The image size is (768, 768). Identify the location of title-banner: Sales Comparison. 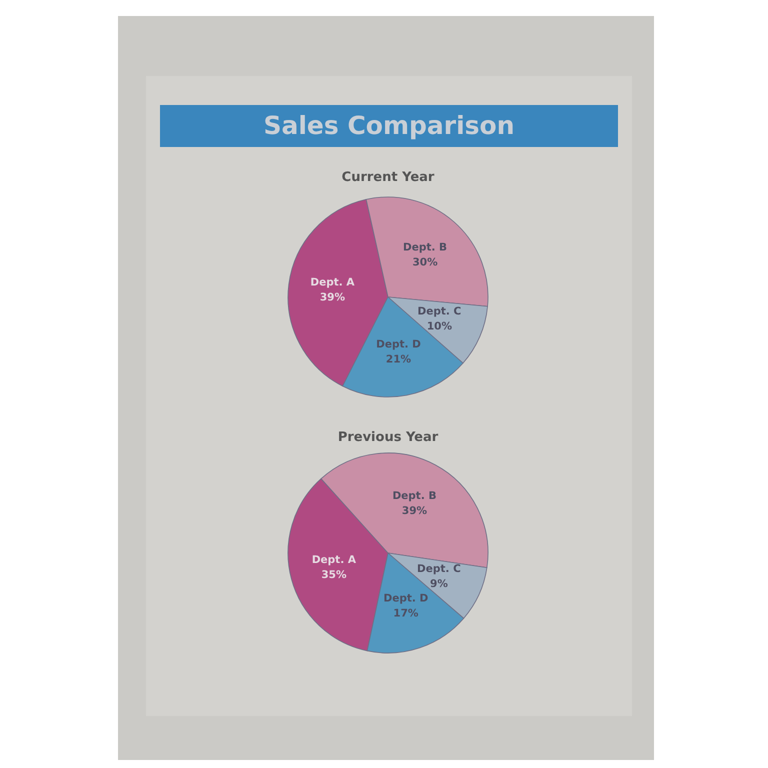
(389, 126).